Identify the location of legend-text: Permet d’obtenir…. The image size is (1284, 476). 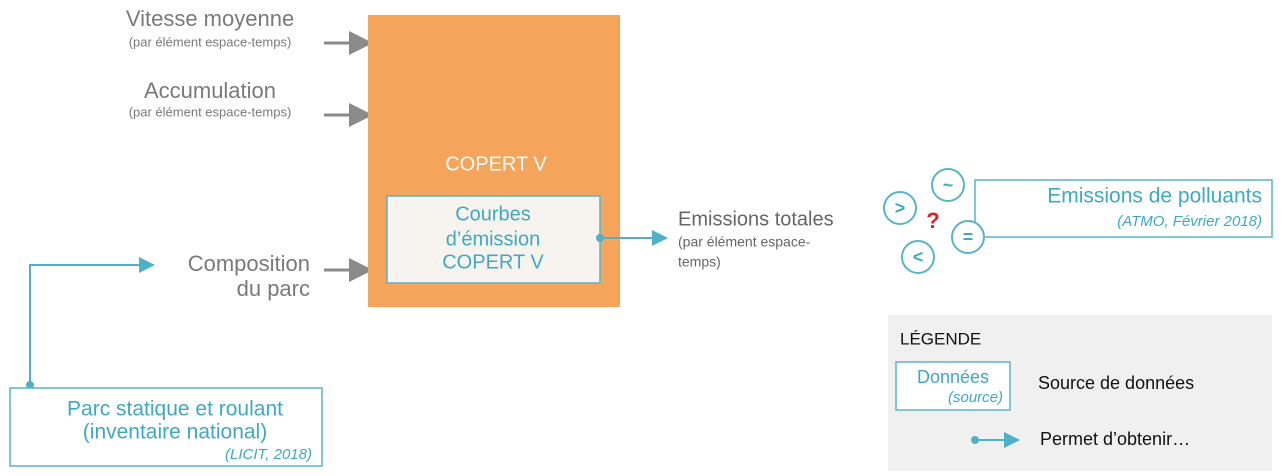
(1115, 439).